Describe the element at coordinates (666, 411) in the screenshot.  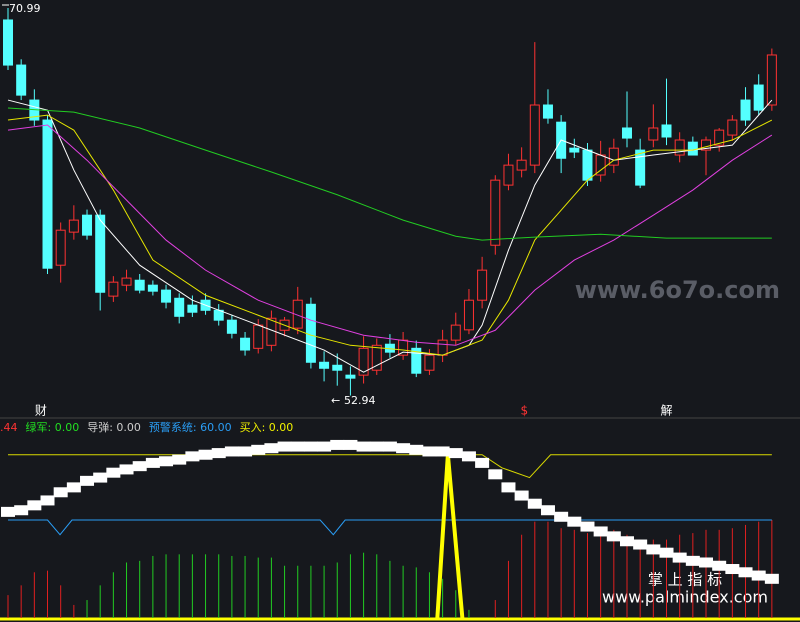
I see `marker: 解` at that location.